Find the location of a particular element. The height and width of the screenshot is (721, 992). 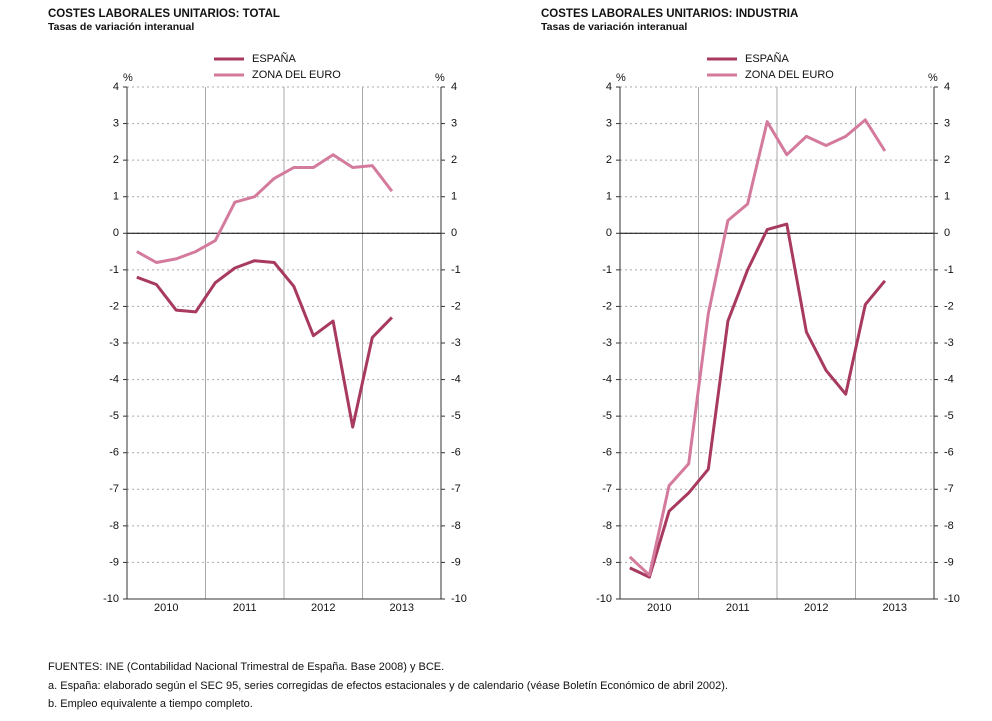

note: b. Empleo equivalente a tiempo completo. is located at coordinates (150, 704).